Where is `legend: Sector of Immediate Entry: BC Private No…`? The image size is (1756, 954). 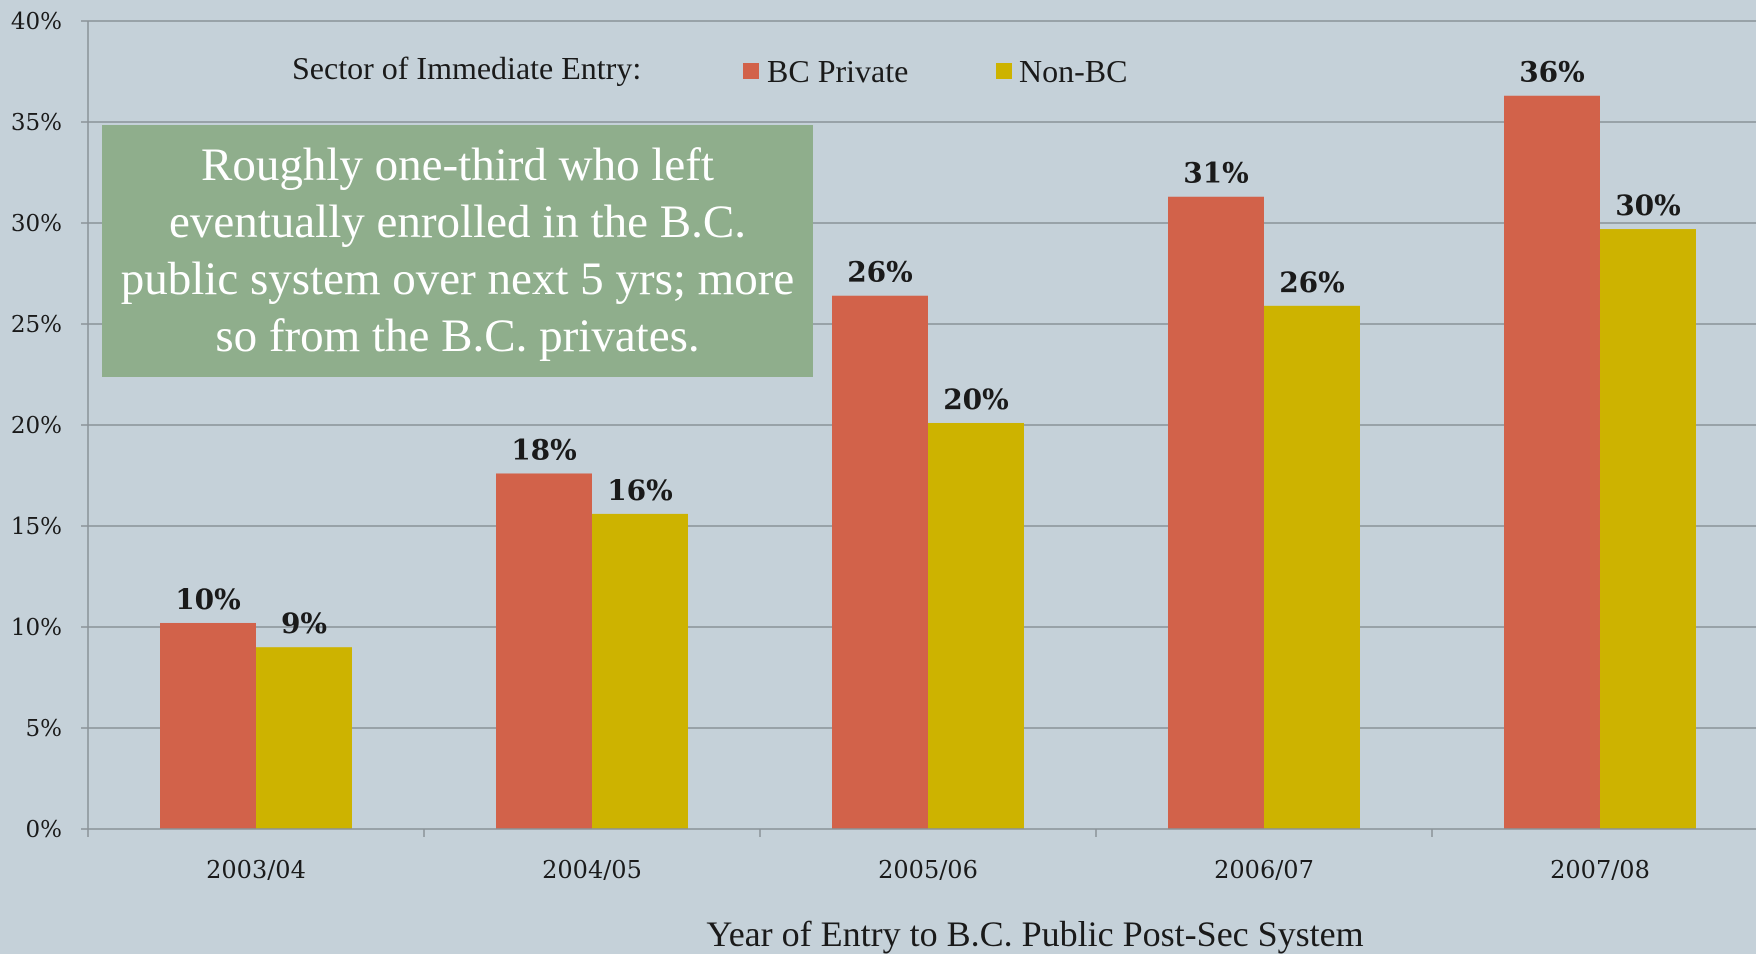 legend: Sector of Immediate Entry: BC Private No… is located at coordinates (709, 69).